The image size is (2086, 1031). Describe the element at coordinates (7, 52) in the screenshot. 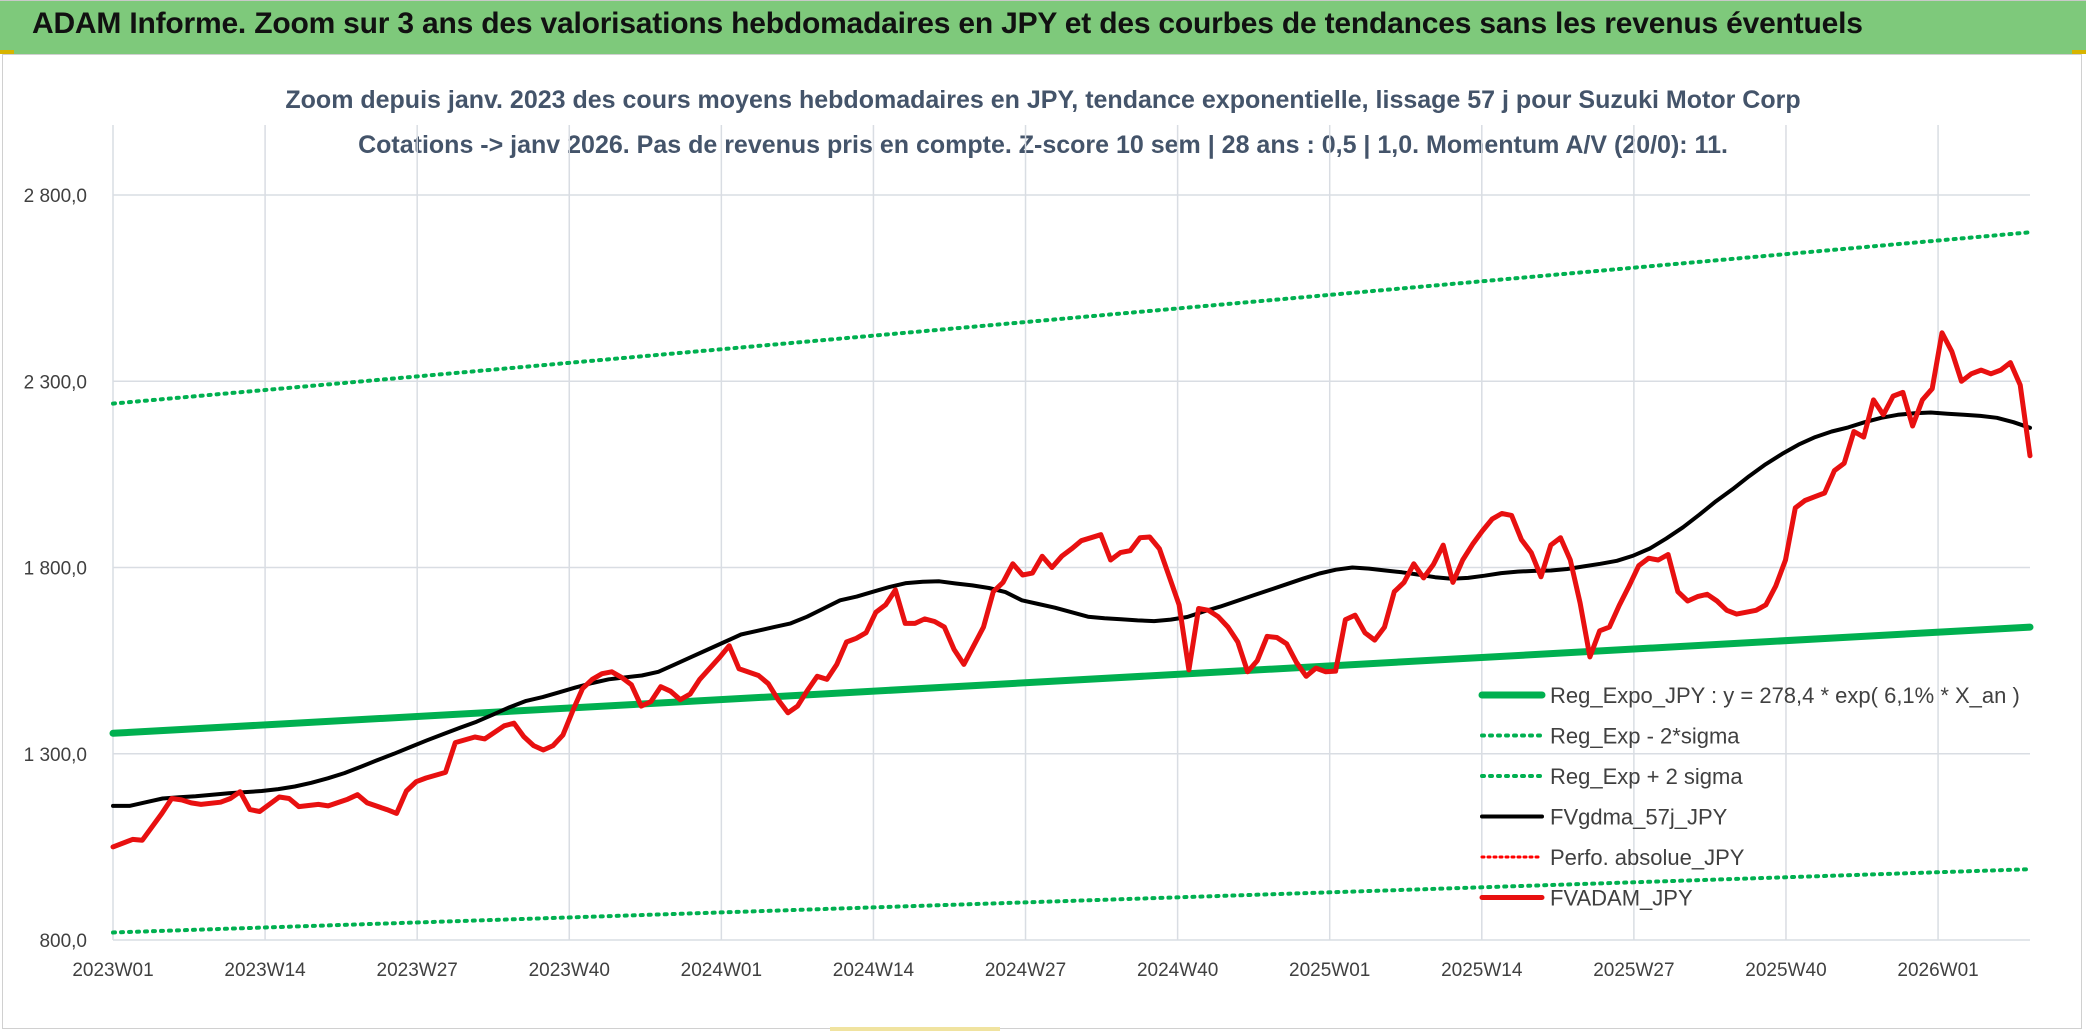

I see `corner-mark-left` at that location.